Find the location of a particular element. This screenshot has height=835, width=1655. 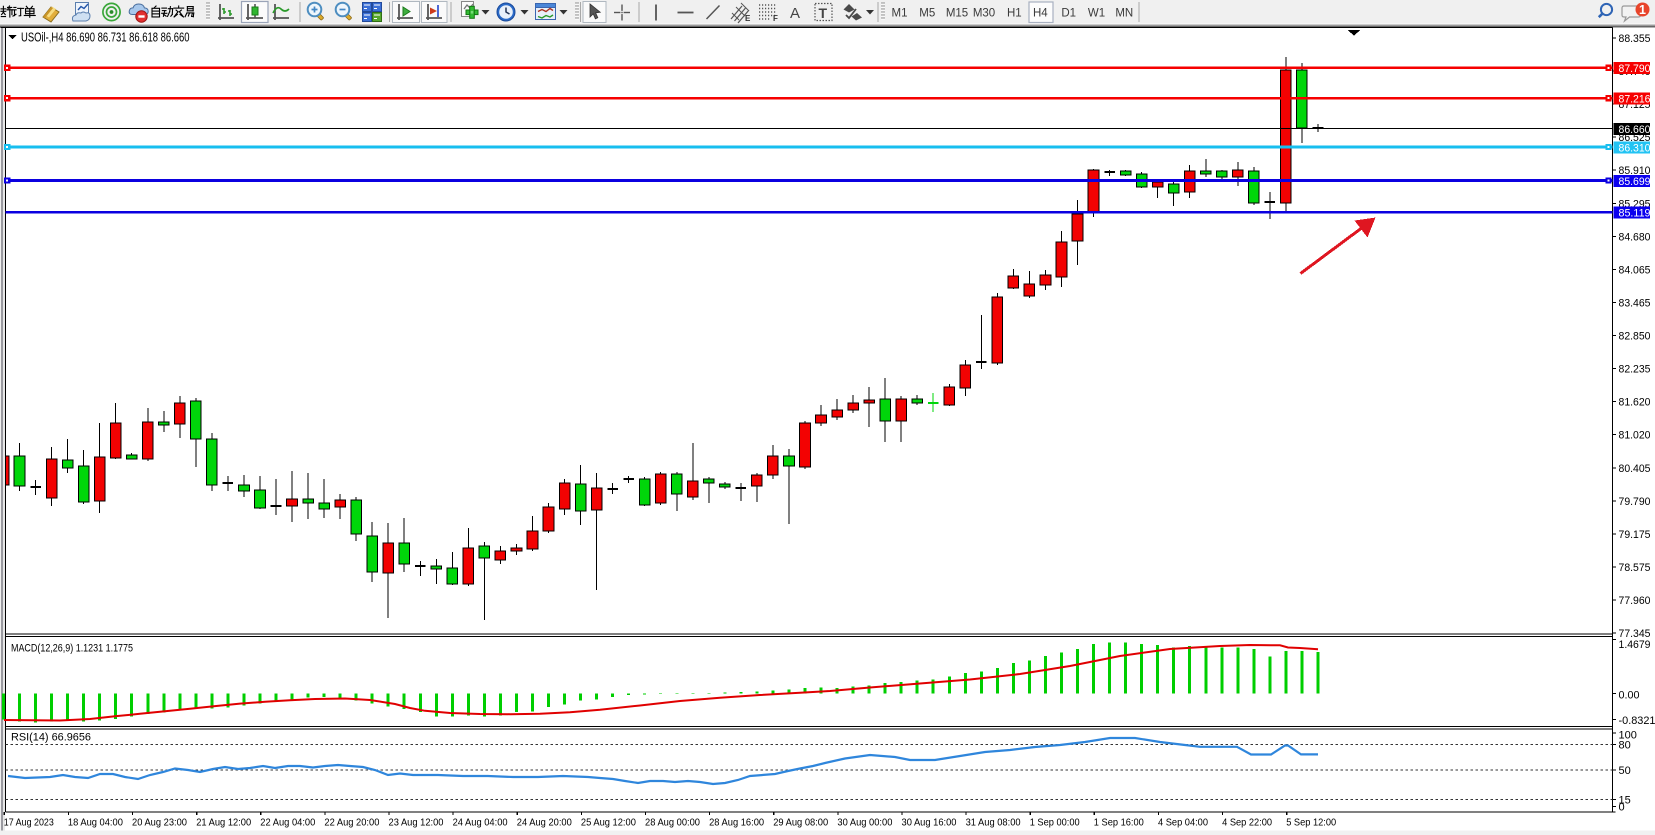

svg-text: 22 Aug 20:00 is located at coordinates (351, 823).